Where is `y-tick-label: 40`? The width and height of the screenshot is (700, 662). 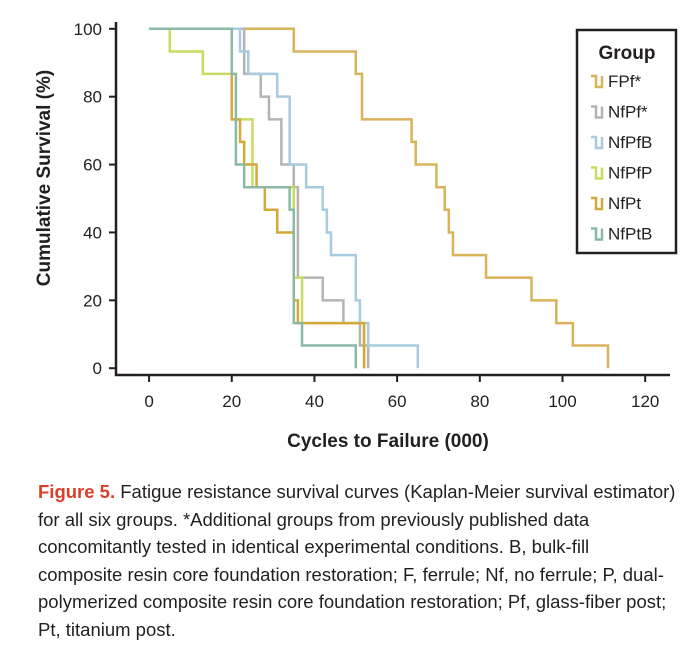
y-tick-label: 40 is located at coordinates (92, 232).